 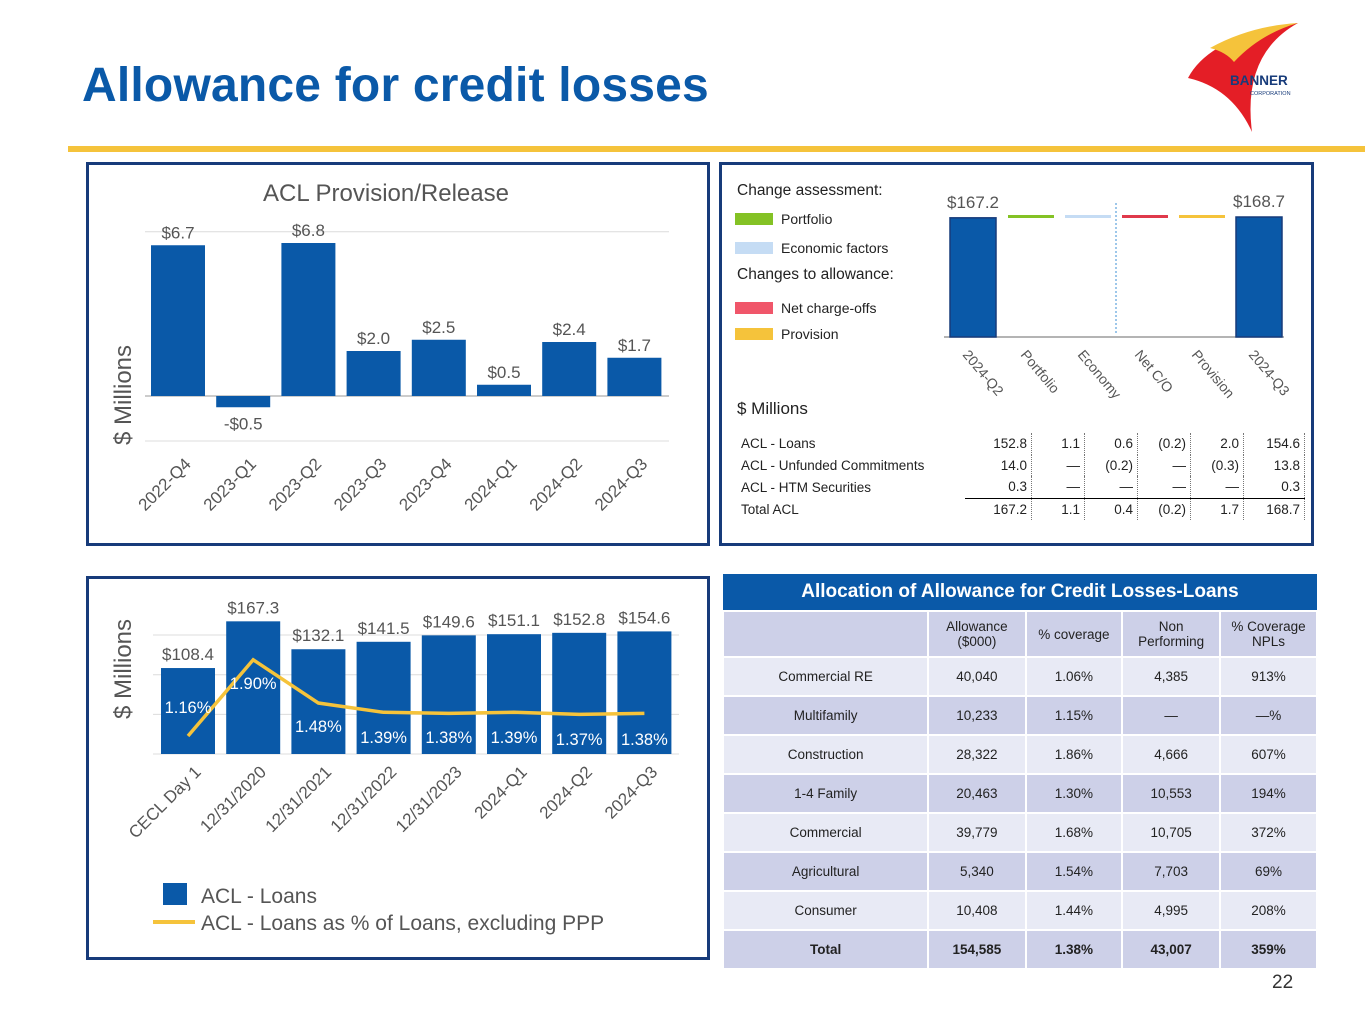 What do you see at coordinates (810, 190) in the screenshot?
I see `legend-heading: Change assessment:` at bounding box center [810, 190].